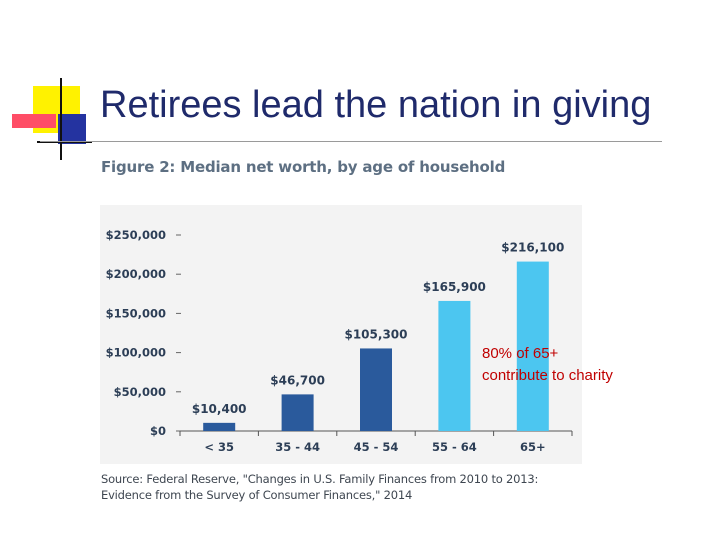 The image size is (720, 540). Describe the element at coordinates (158, 431) in the screenshot. I see `y-tick-label: $0` at that location.